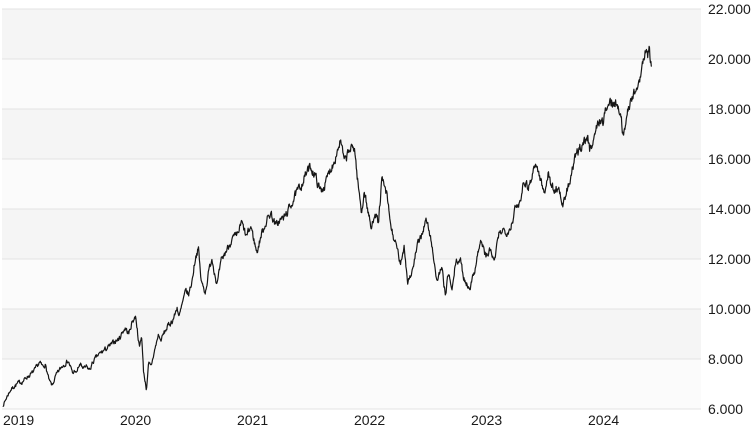 Image resolution: width=753 pixels, height=430 pixels. Describe the element at coordinates (726, 409) in the screenshot. I see `y-tick-label: 6.000` at that location.